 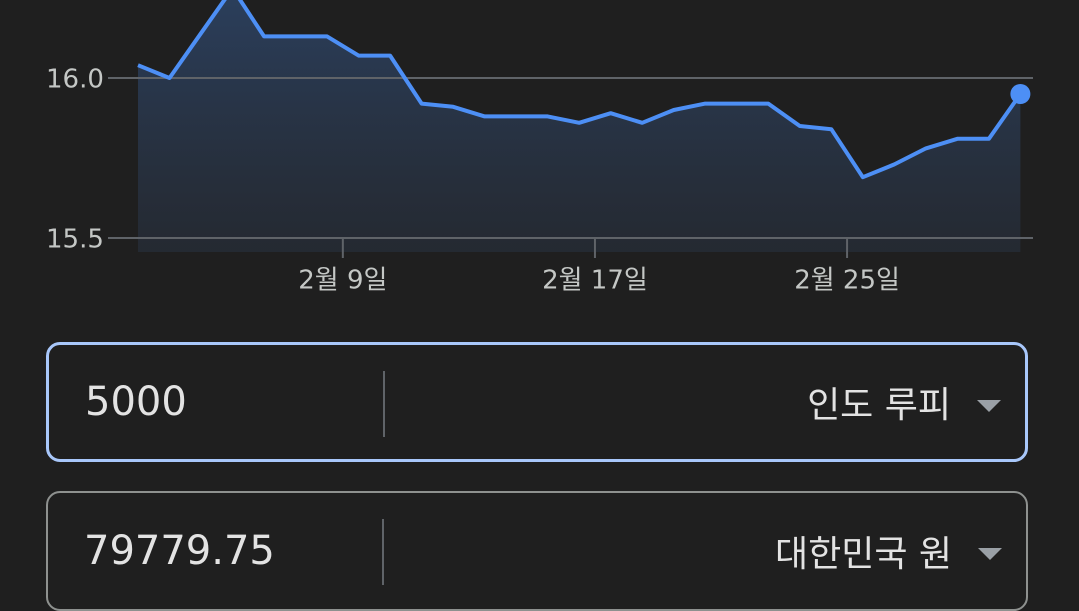 What do you see at coordinates (847, 281) in the screenshot?
I see `x-tick-label: 2월 25일` at bounding box center [847, 281].